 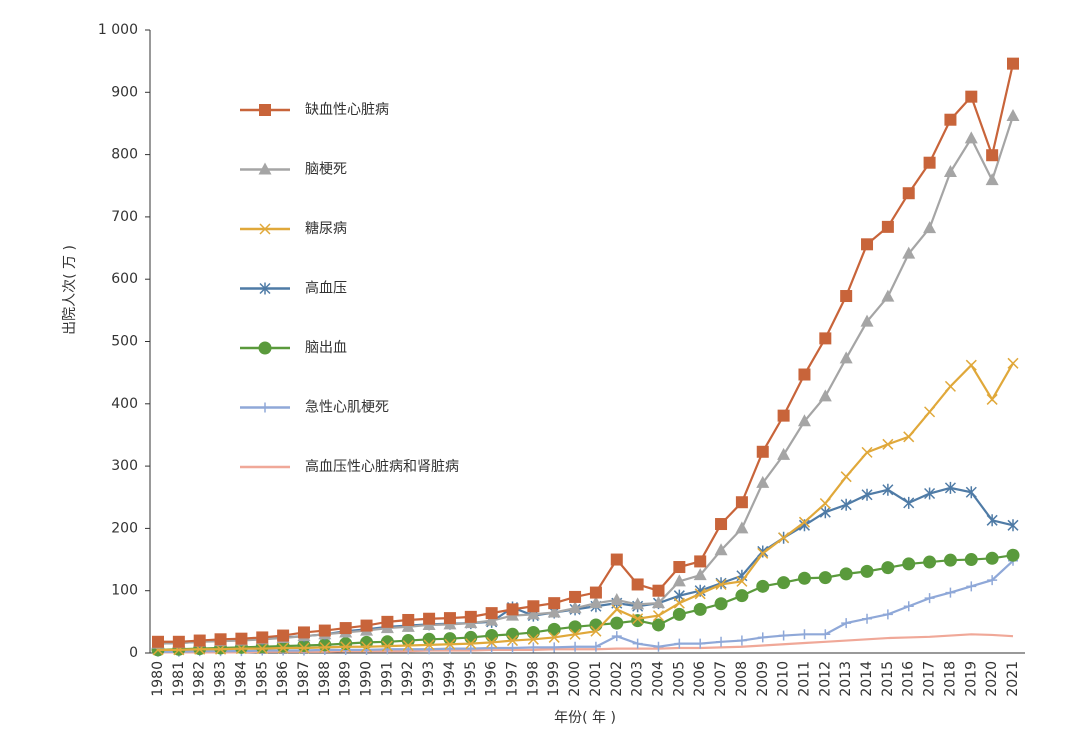 I want to click on legend-label: 脑出血, so click(x=326, y=348).